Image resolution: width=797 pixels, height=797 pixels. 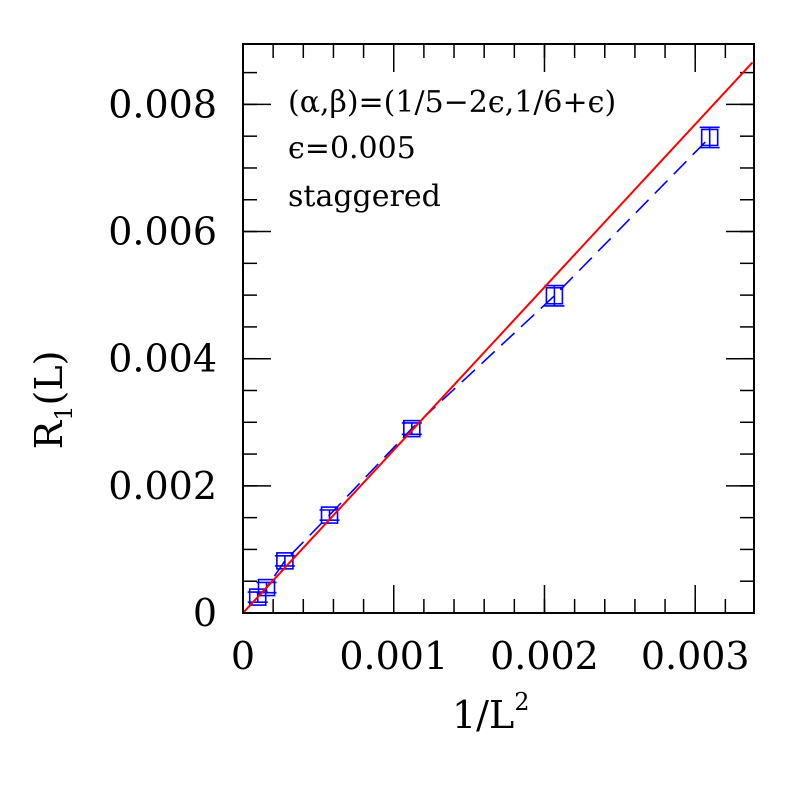 What do you see at coordinates (544, 656) in the screenshot?
I see `x-tick-label: 0.002` at bounding box center [544, 656].